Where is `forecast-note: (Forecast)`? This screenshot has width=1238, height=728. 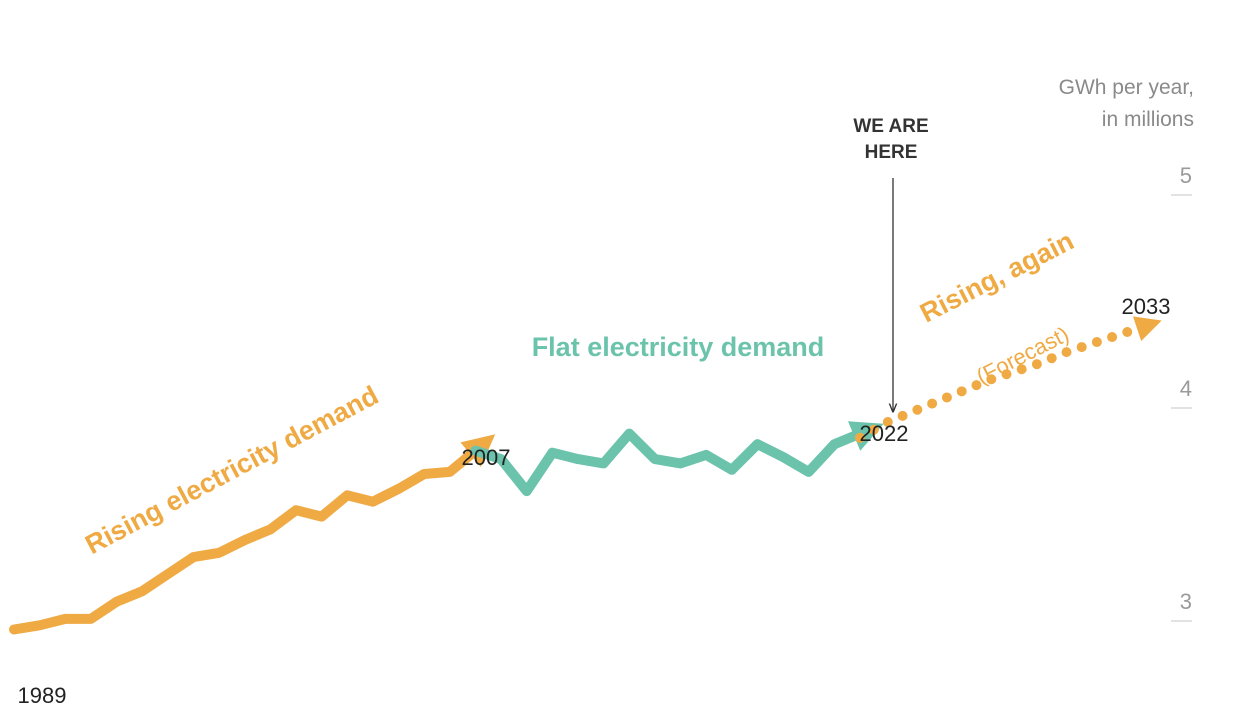 forecast-note: (Forecast) is located at coordinates (1022, 355).